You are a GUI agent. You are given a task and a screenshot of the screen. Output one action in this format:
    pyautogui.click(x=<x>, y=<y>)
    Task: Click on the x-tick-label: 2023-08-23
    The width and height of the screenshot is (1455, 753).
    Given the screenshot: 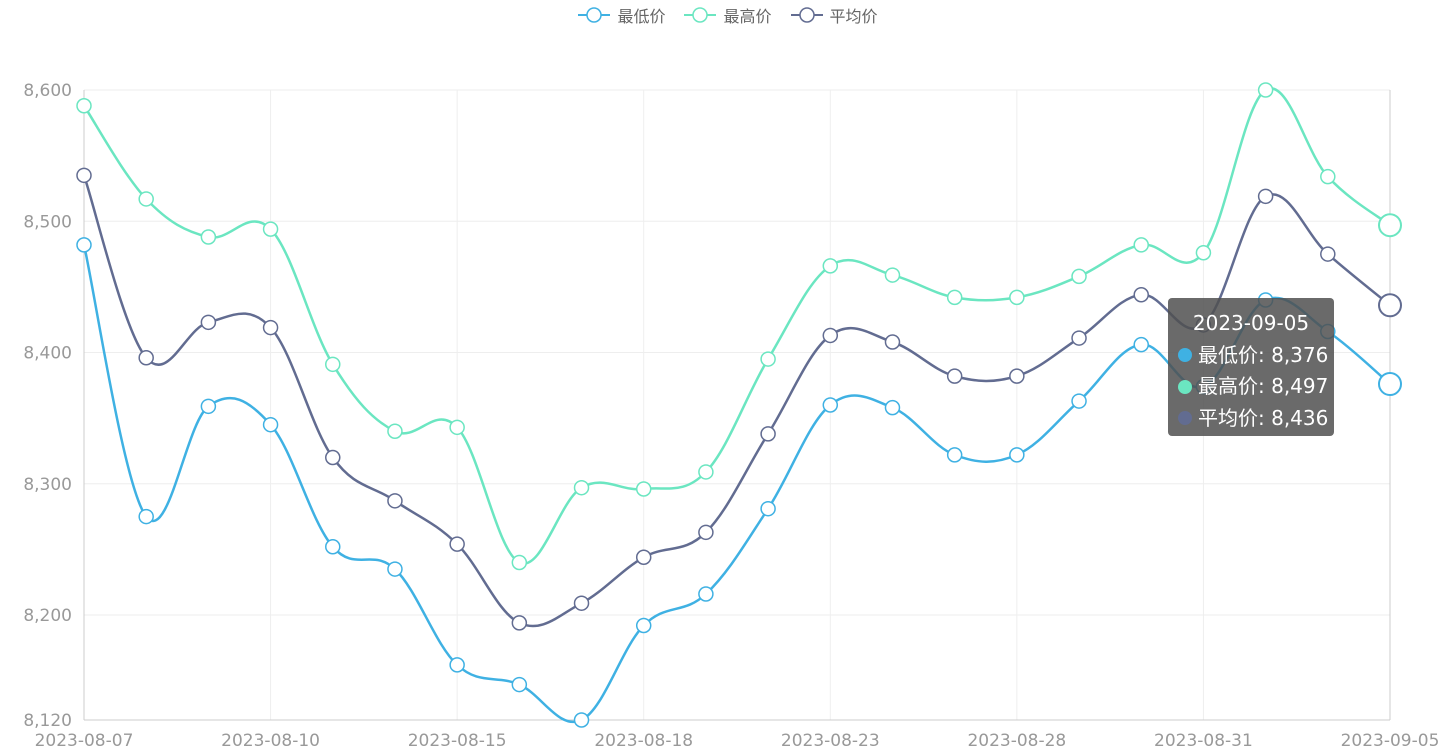 What is the action you would take?
    pyautogui.click(x=830, y=741)
    